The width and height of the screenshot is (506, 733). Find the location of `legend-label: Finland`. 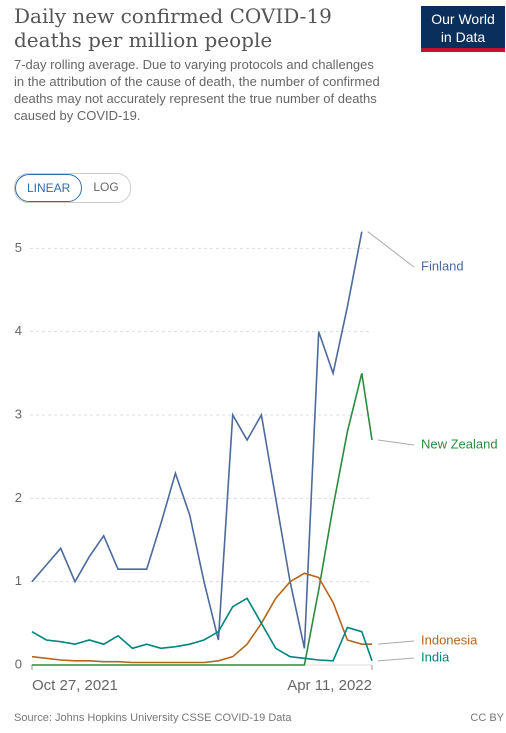

legend-label: Finland is located at coordinates (442, 265).